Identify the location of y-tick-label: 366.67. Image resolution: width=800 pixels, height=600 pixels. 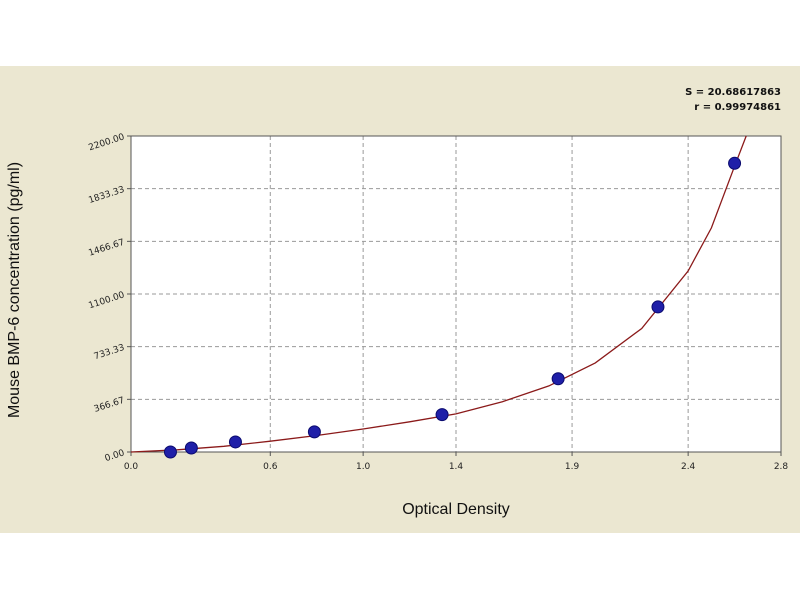
(109, 405).